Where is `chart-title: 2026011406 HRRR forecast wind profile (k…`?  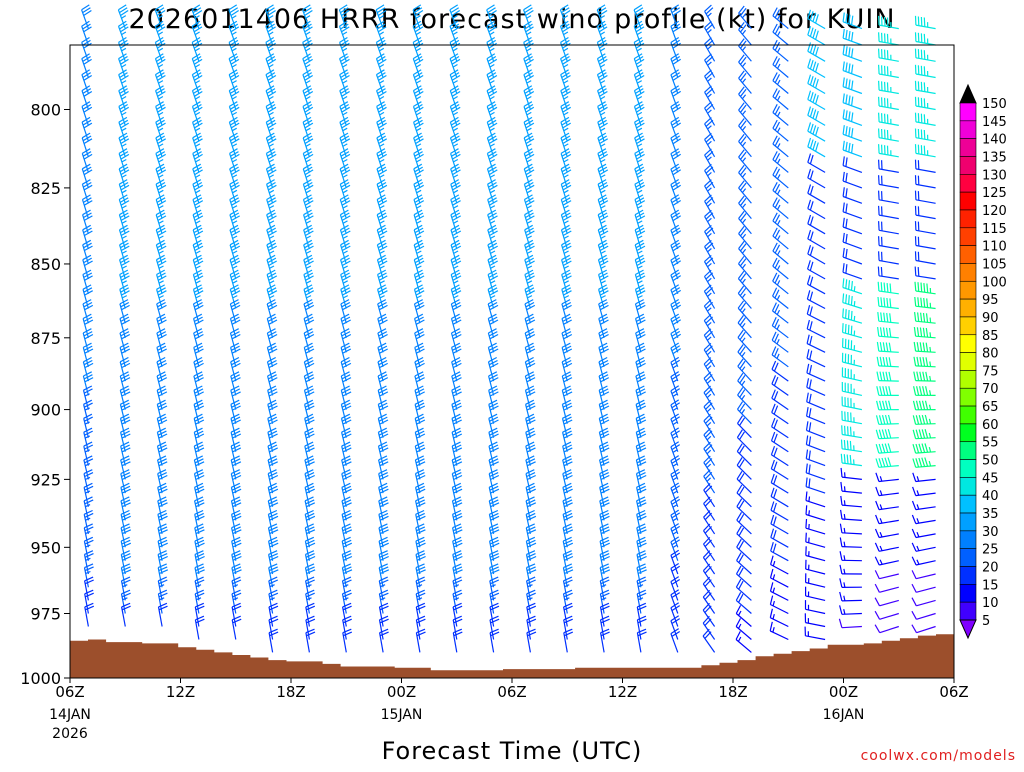 chart-title: 2026011406 HRRR forecast wind profile (k… is located at coordinates (511, 19).